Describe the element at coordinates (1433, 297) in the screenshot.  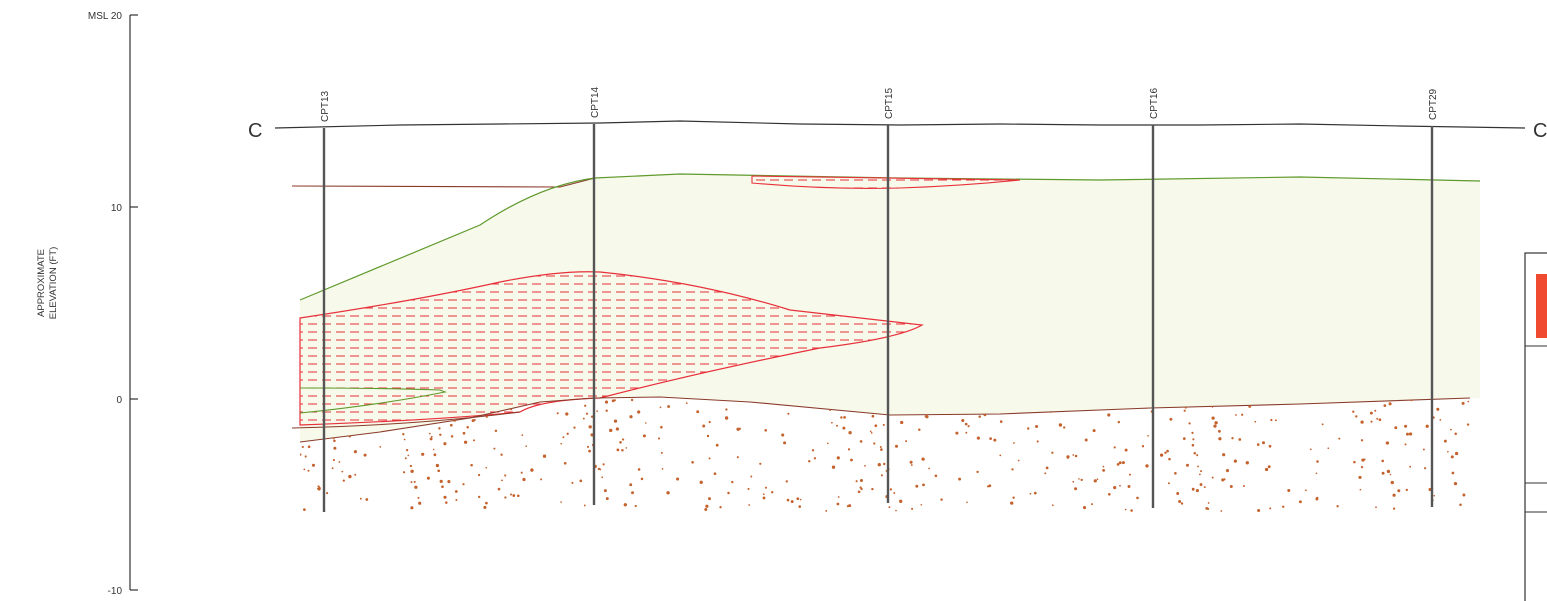
I see `boring-cpt29: CPT29` at that location.